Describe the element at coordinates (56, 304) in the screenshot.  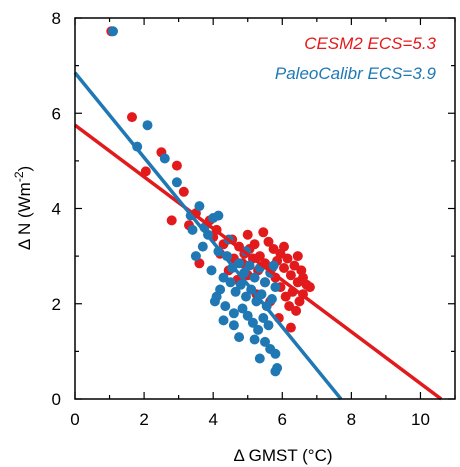
I see `y-tick-label-2: 2` at that location.